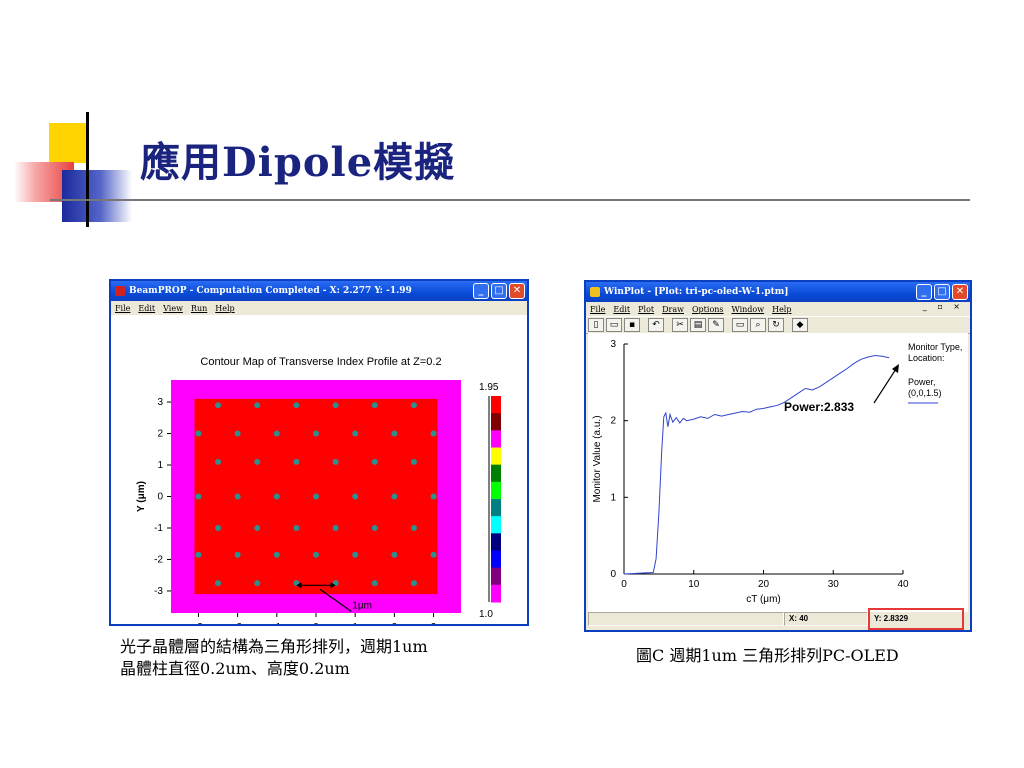 Image resolution: width=1024 pixels, height=768 pixels. Describe the element at coordinates (632, 325) in the screenshot. I see `save-icon: ▪` at that location.